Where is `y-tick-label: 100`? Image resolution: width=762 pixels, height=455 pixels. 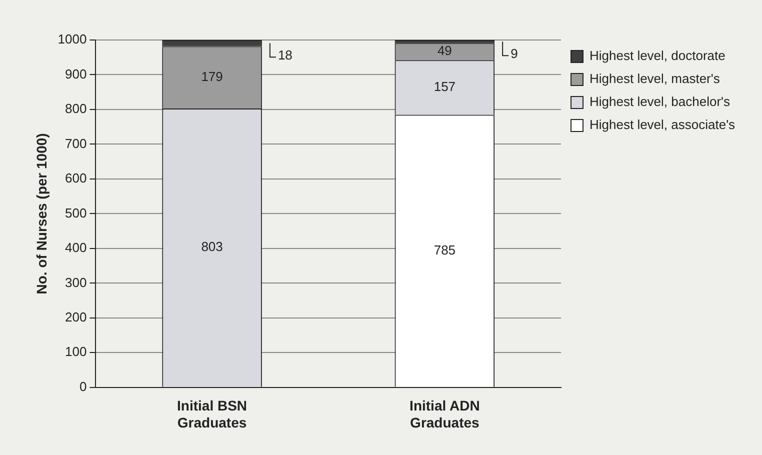 y-tick-label: 100 is located at coordinates (76, 352).